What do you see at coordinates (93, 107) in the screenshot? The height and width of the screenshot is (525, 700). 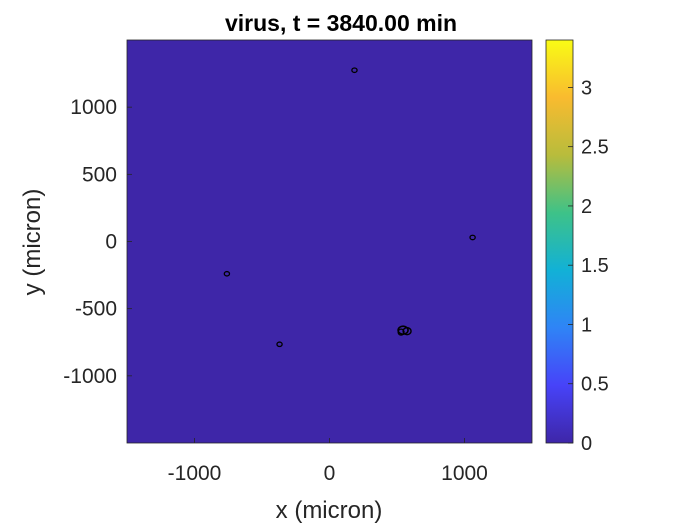 I see `y-tick-label-0: 1000` at bounding box center [93, 107].